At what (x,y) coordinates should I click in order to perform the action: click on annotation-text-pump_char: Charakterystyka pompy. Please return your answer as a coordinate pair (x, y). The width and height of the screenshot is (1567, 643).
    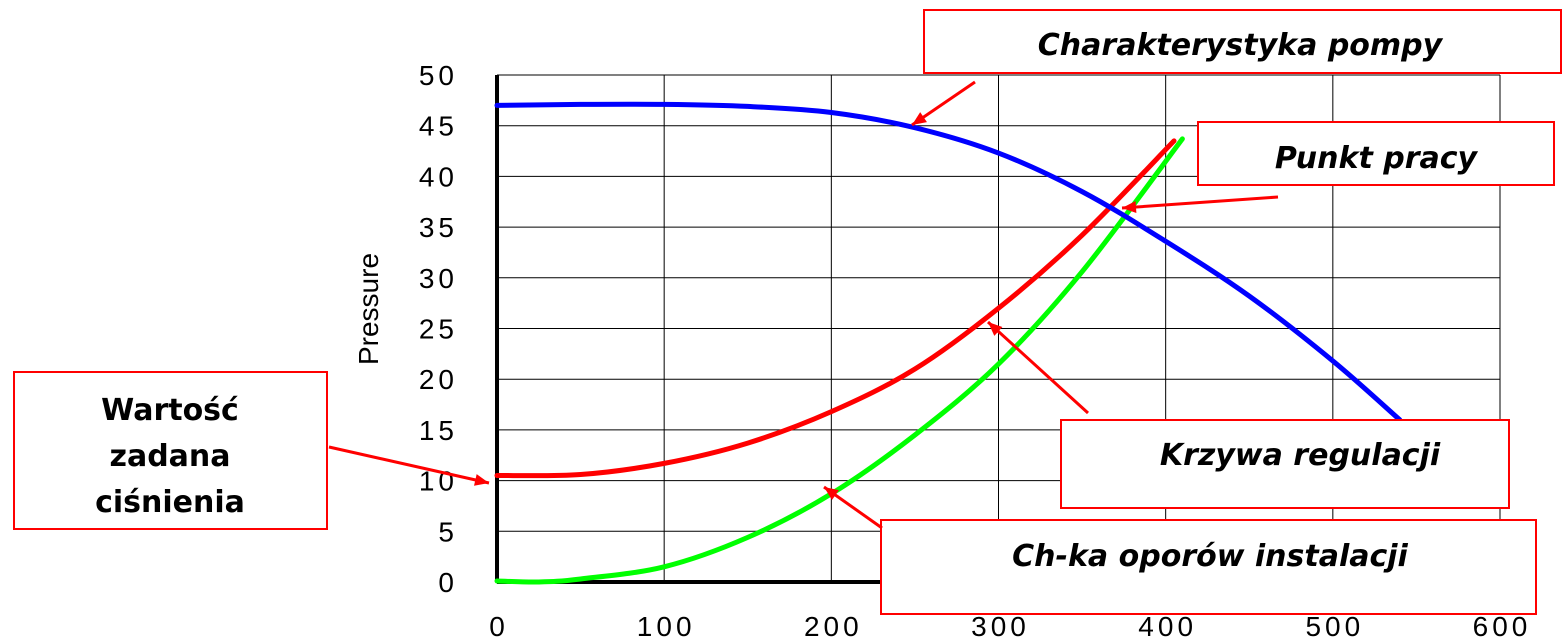
    Looking at the image, I should click on (1241, 45).